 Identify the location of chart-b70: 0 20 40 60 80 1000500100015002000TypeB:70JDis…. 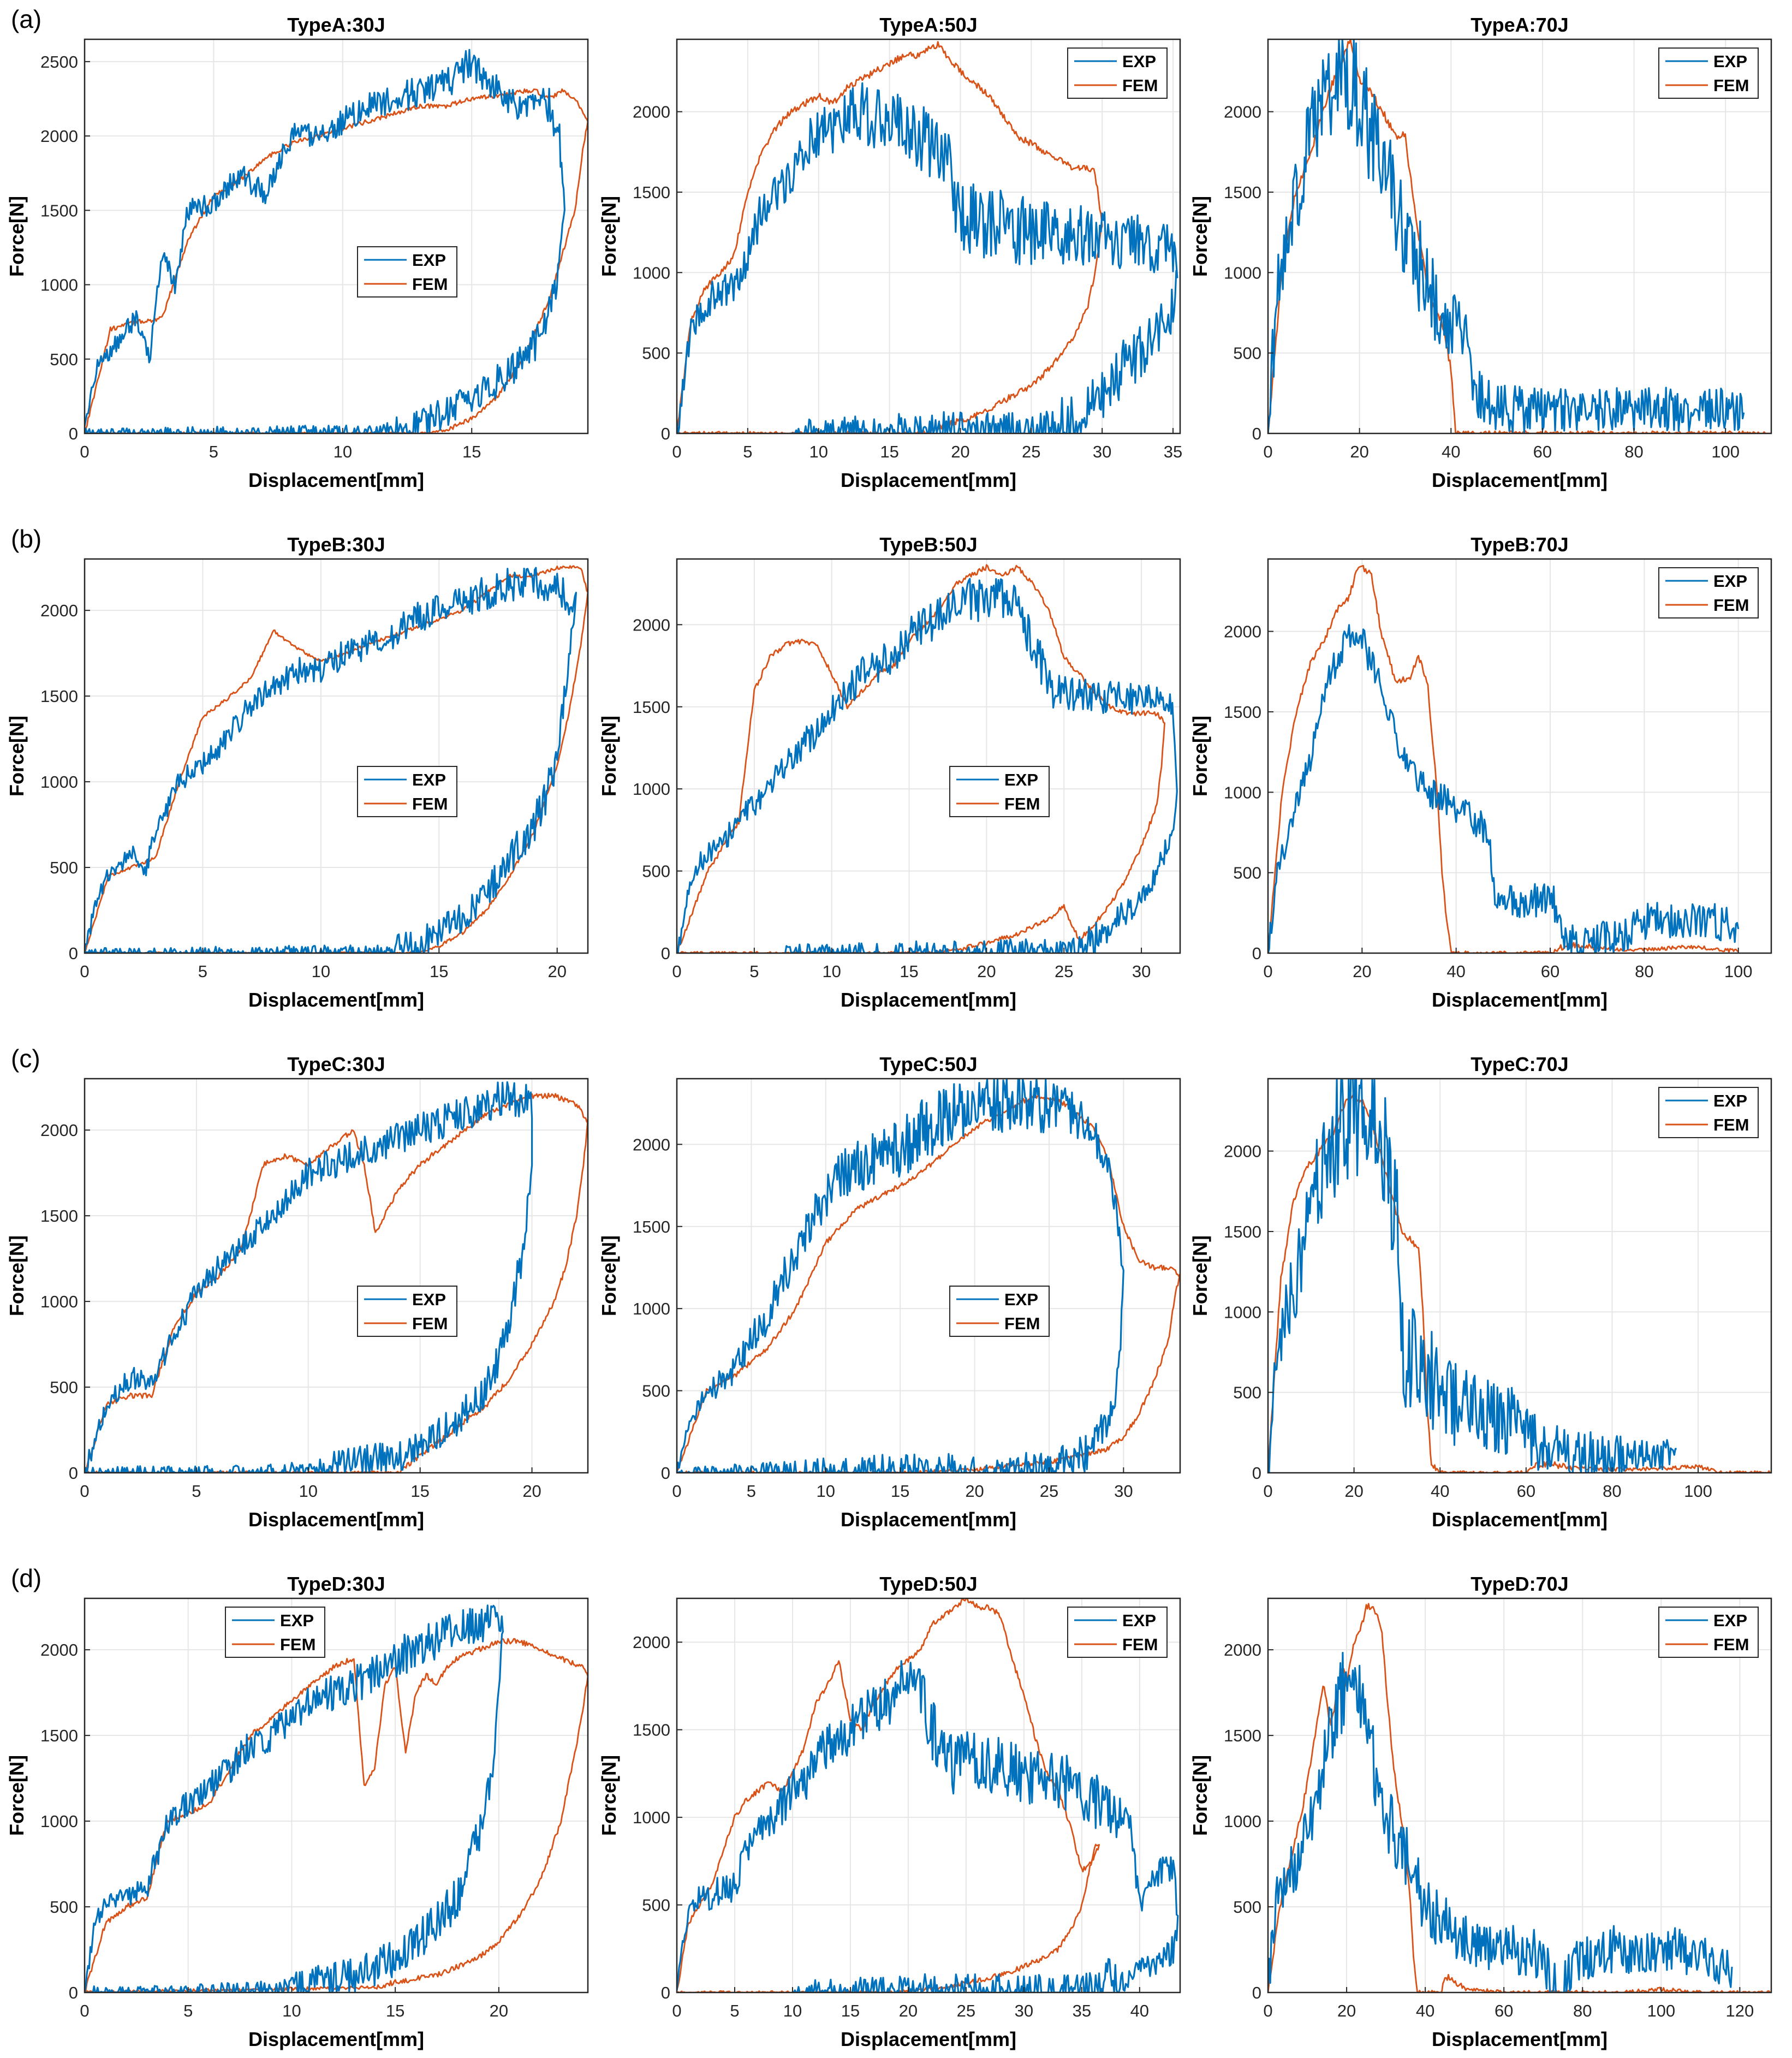
(1480, 772).